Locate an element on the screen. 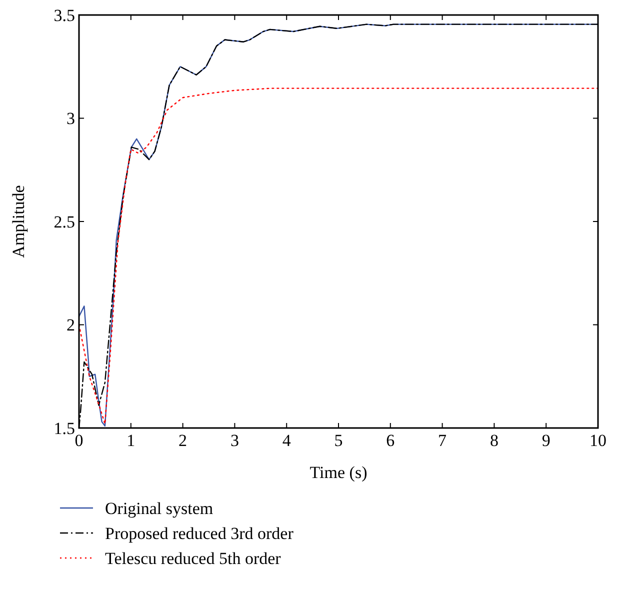 The image size is (638, 591). y-tick-label: 3.5 is located at coordinates (64, 15).